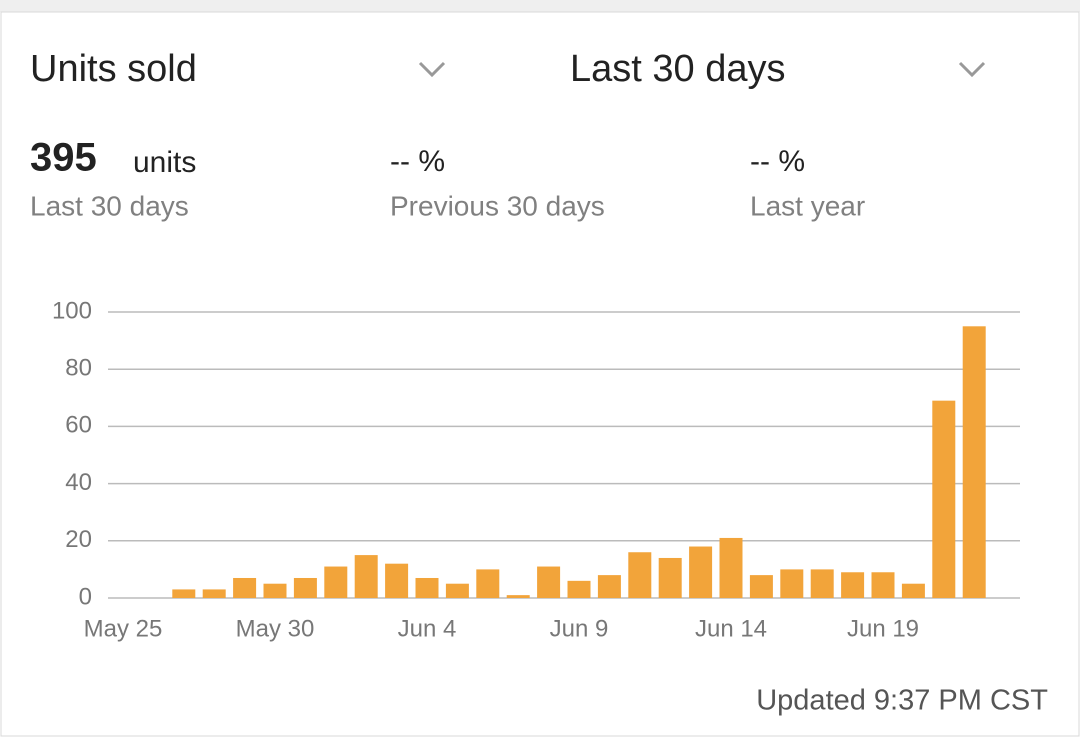 This screenshot has height=737, width=1080. Describe the element at coordinates (109, 205) in the screenshot. I see `summary-label: Last 30 days` at that location.